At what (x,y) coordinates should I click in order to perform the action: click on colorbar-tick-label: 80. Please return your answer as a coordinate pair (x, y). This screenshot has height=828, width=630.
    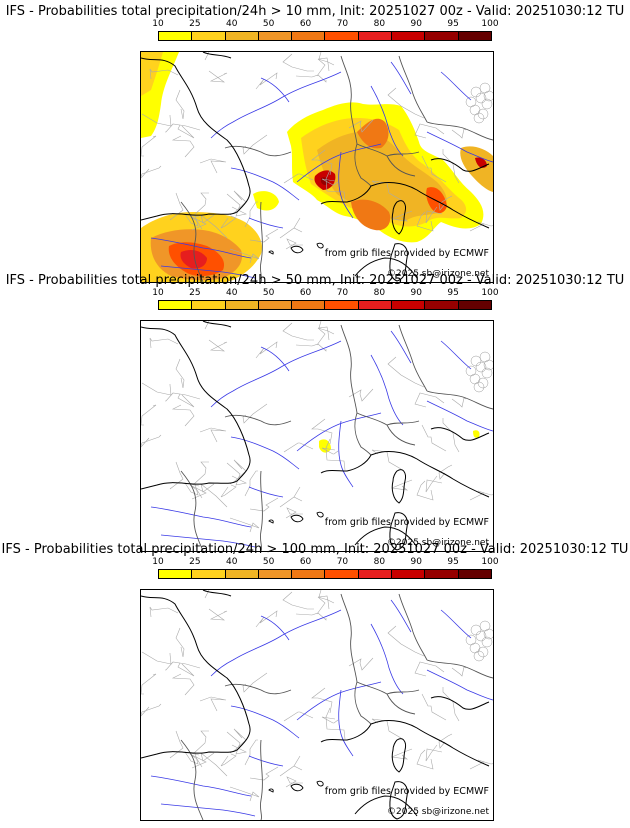
    Looking at the image, I should click on (379, 562).